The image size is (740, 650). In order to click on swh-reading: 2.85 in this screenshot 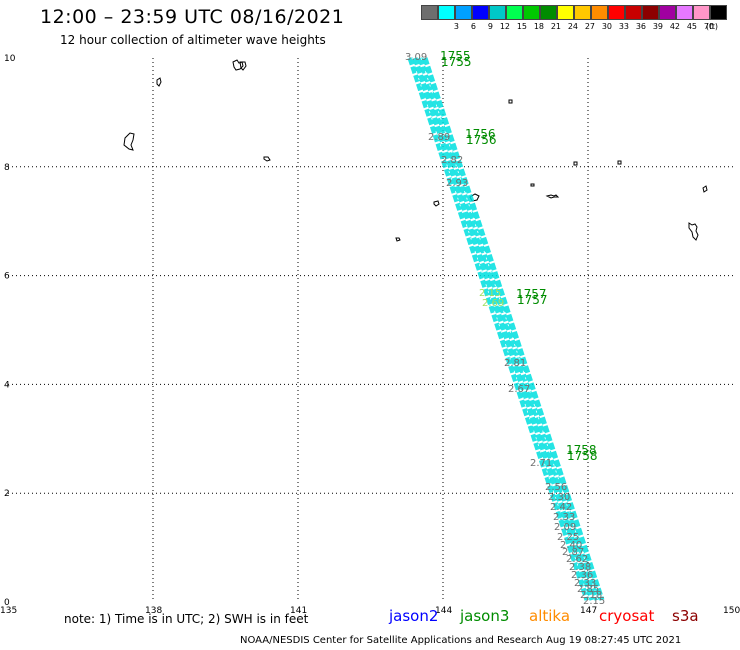, I will do `click(588, 589)`.